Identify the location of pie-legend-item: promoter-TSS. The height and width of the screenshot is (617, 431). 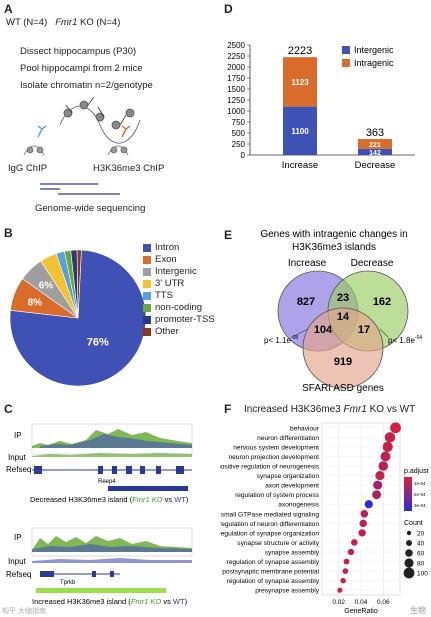
(179, 319).